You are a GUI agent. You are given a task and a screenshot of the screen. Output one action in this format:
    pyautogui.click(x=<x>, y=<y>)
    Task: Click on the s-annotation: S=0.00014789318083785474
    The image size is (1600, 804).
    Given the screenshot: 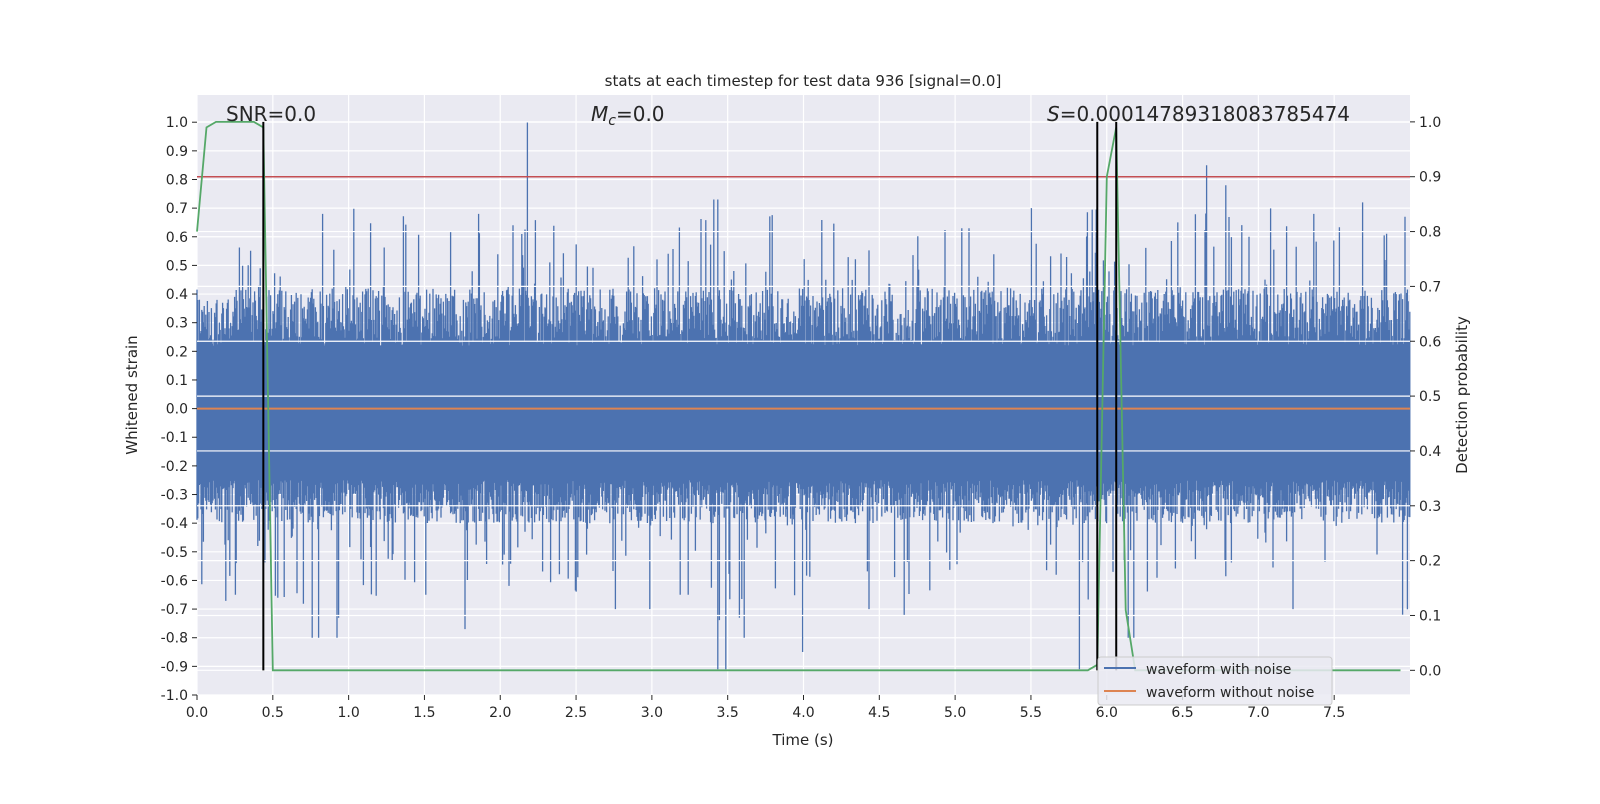 What is the action you would take?
    pyautogui.click(x=1198, y=114)
    